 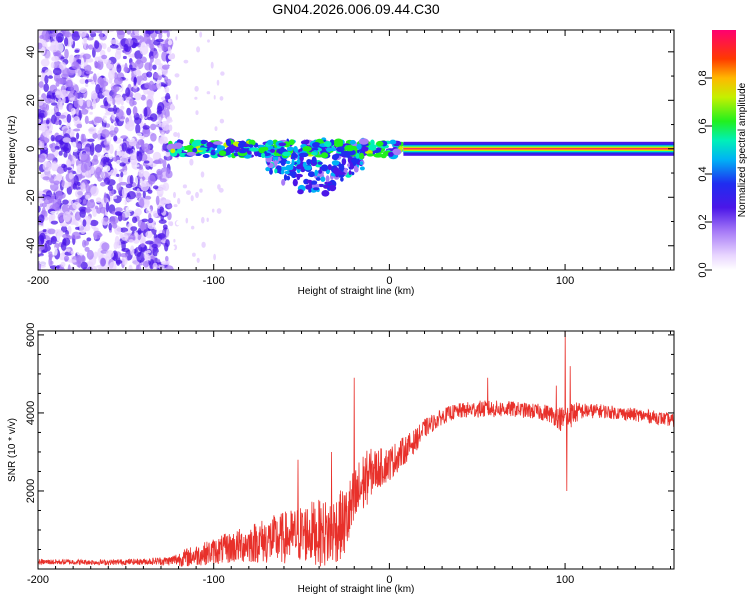 What do you see at coordinates (38, 281) in the screenshot?
I see `x-tick-label: -200` at bounding box center [38, 281].